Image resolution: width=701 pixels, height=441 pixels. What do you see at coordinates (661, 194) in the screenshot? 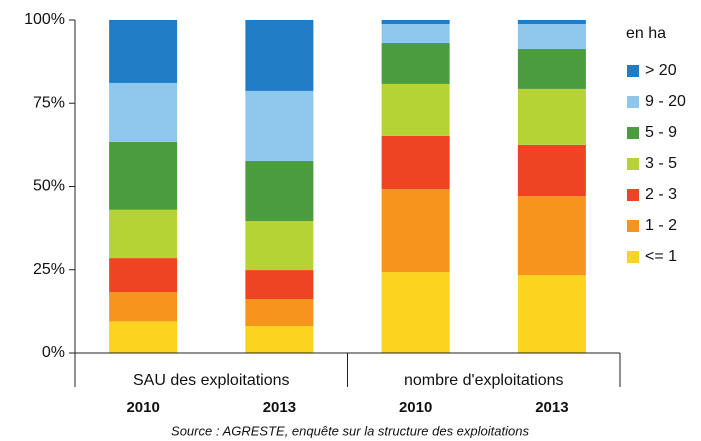
I see `legend-label: 2 - 3` at bounding box center [661, 194].